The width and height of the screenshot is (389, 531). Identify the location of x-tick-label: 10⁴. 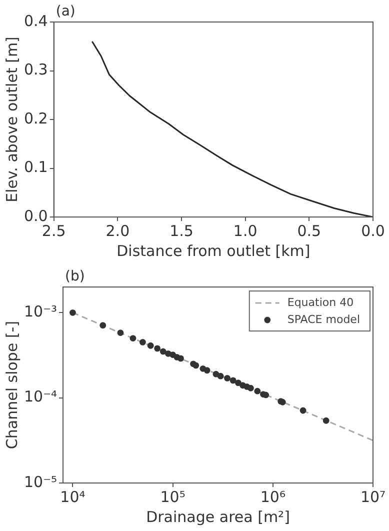
(73, 497).